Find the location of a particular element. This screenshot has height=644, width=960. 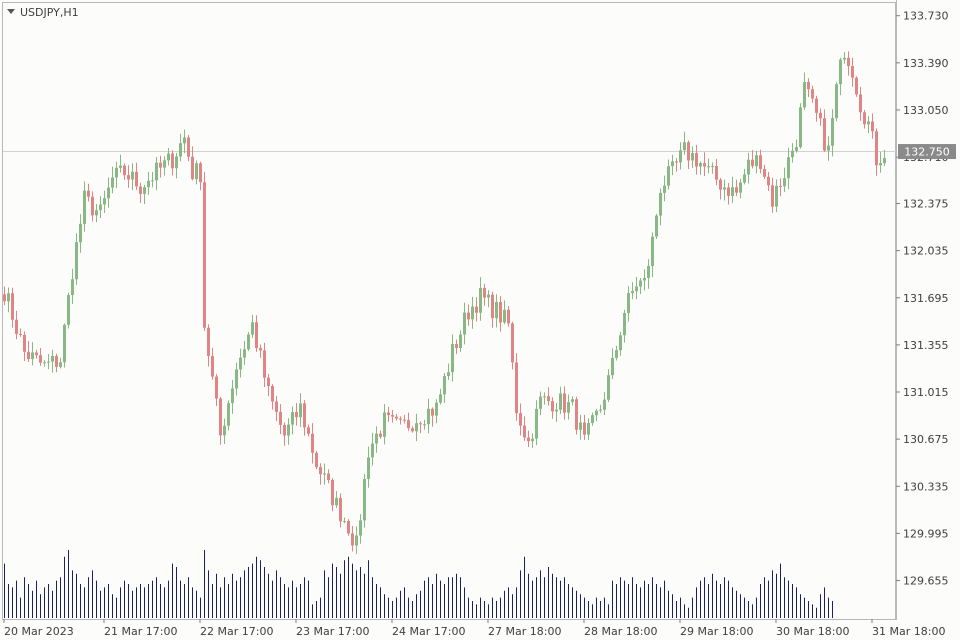

symbol-title: USDJPY,H1 is located at coordinates (43, 12).